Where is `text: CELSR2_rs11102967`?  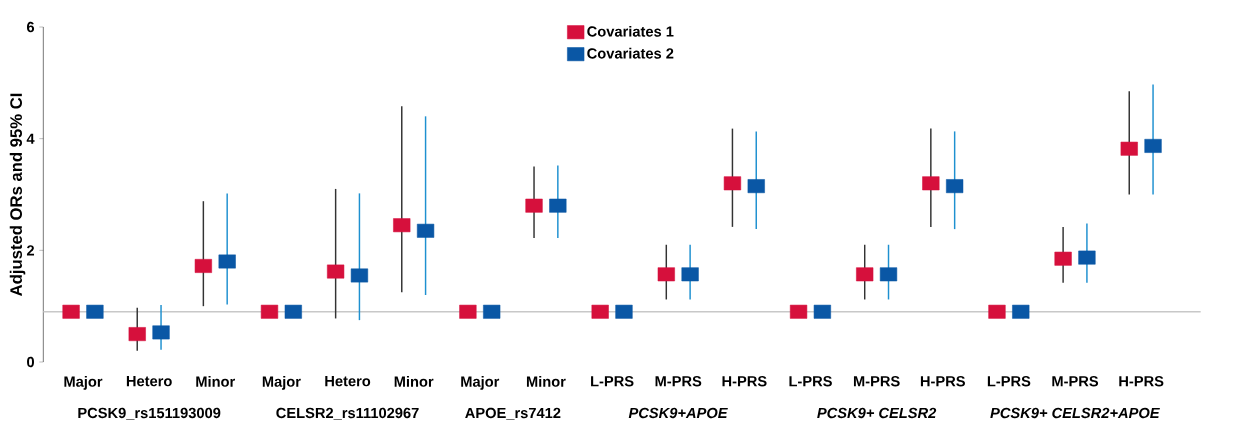 text: CELSR2_rs11102967 is located at coordinates (347, 413).